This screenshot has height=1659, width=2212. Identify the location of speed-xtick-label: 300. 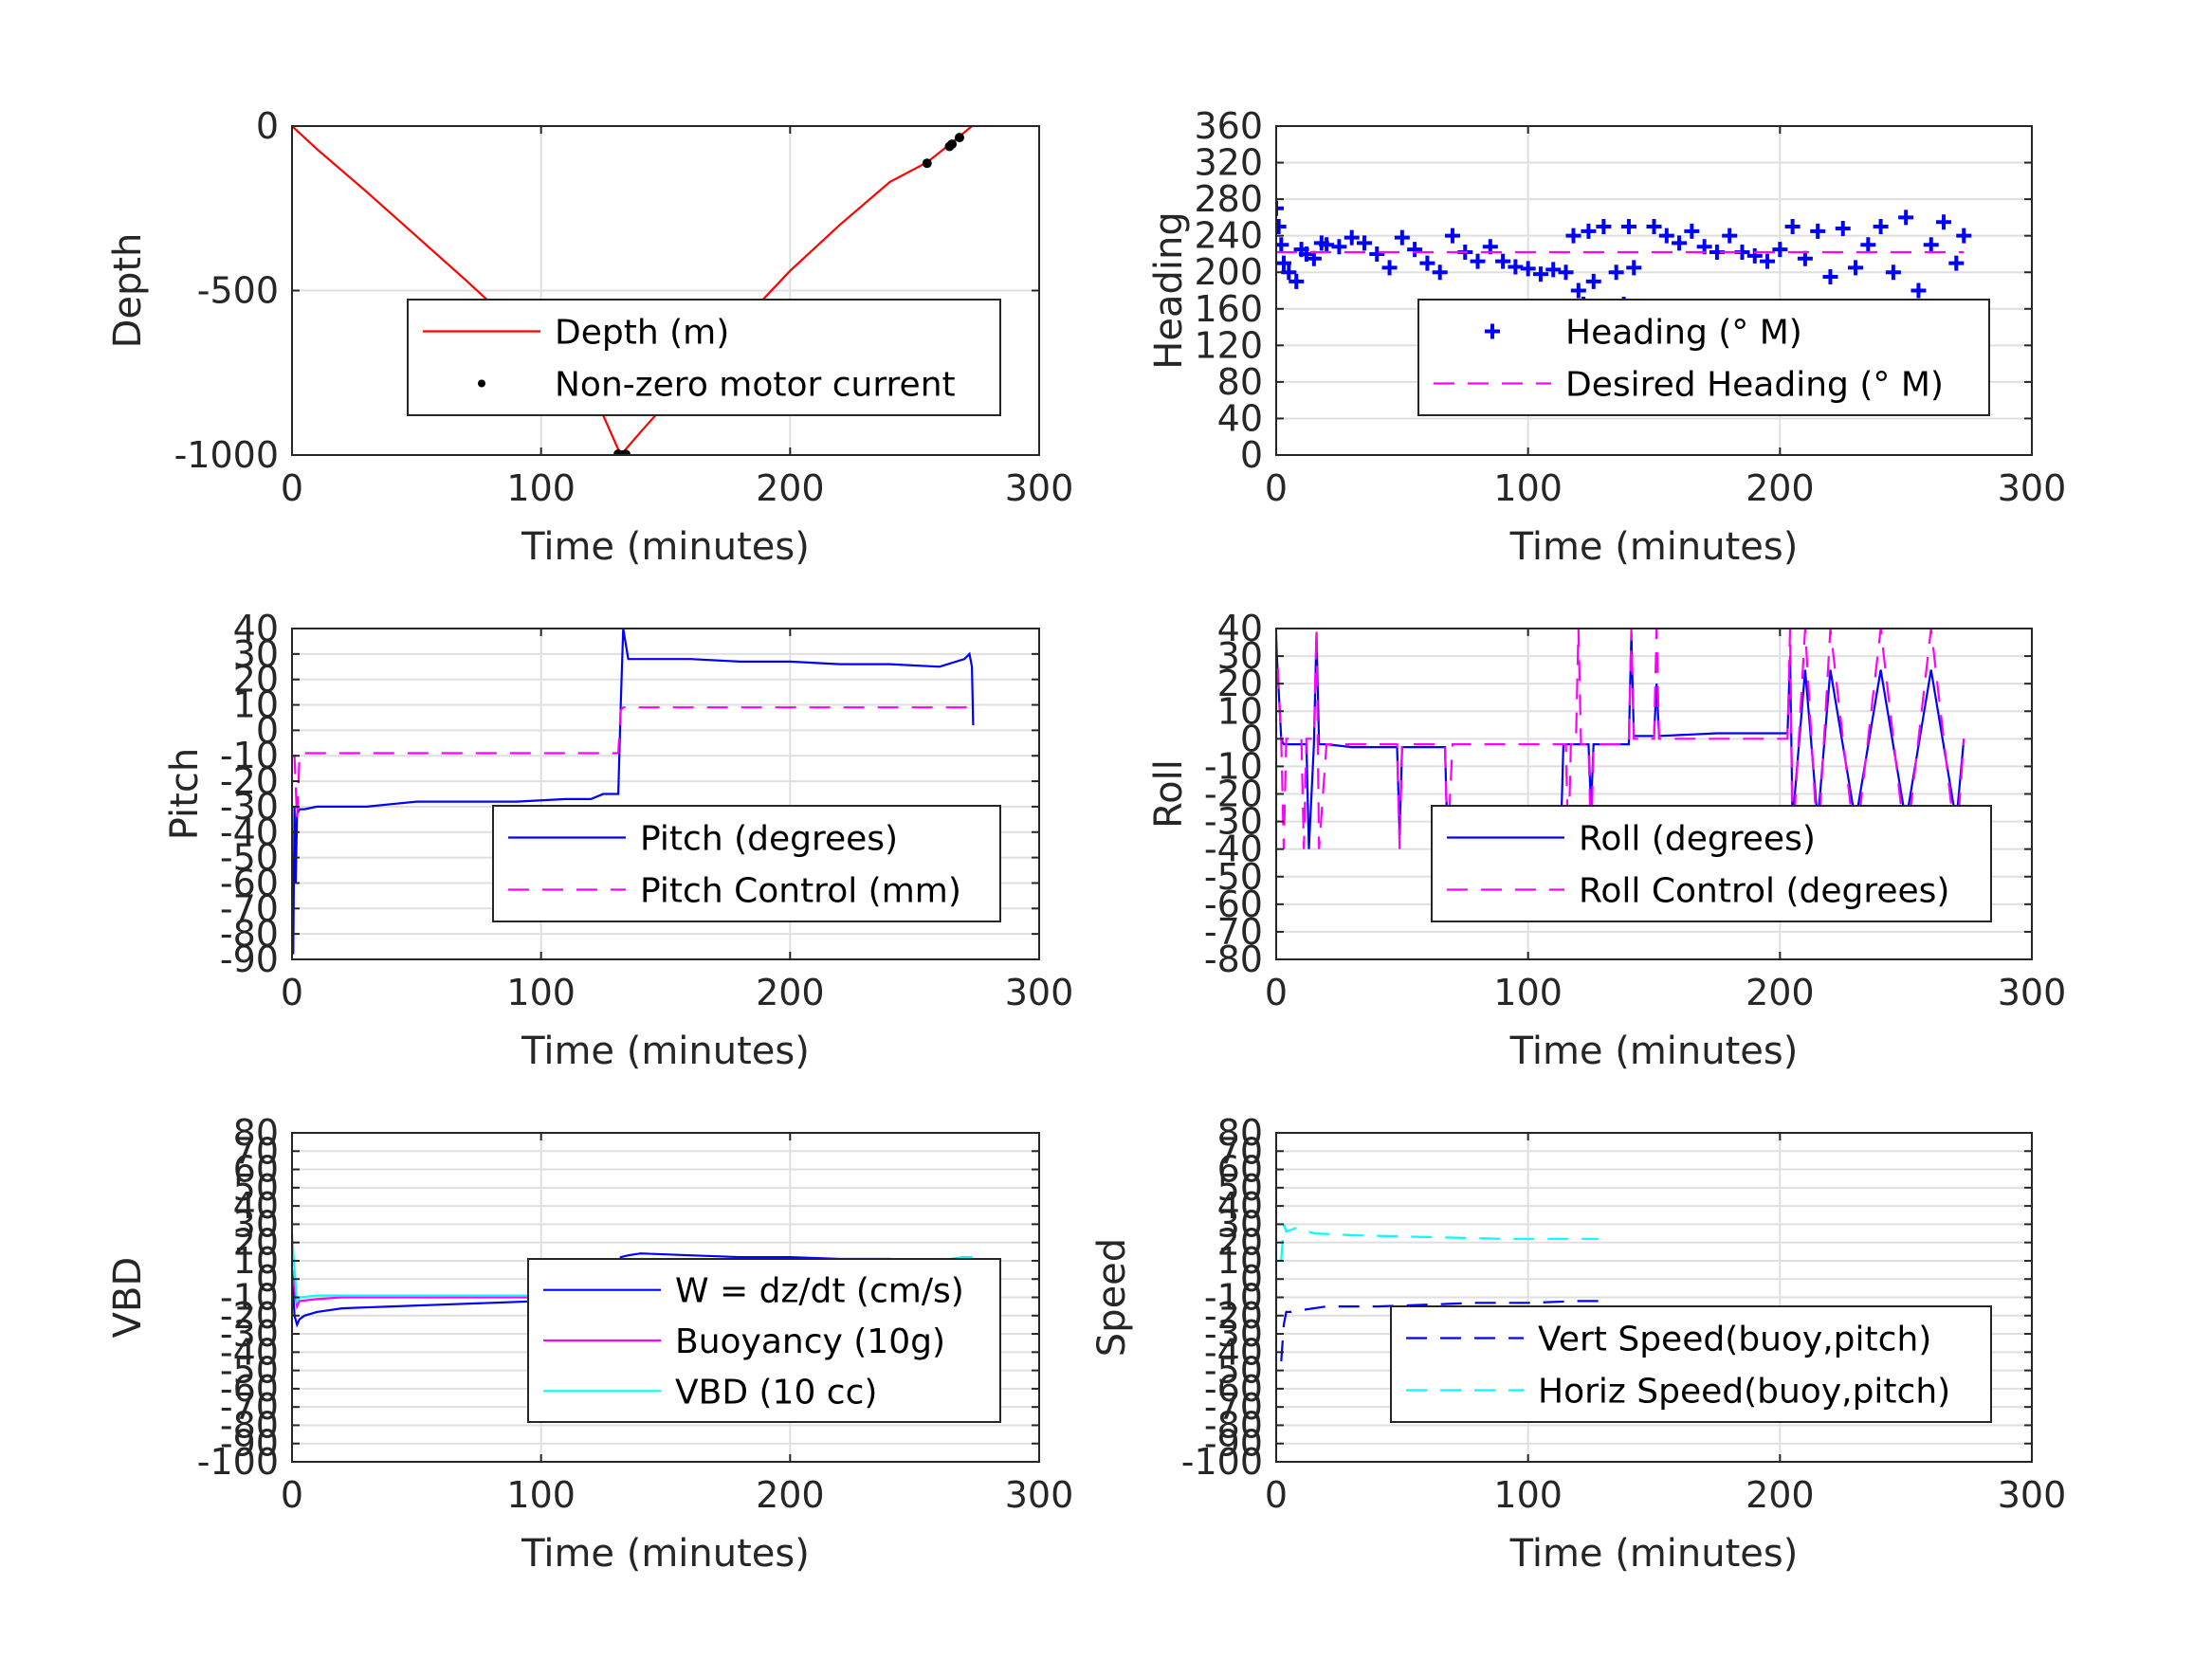
(2032, 1495).